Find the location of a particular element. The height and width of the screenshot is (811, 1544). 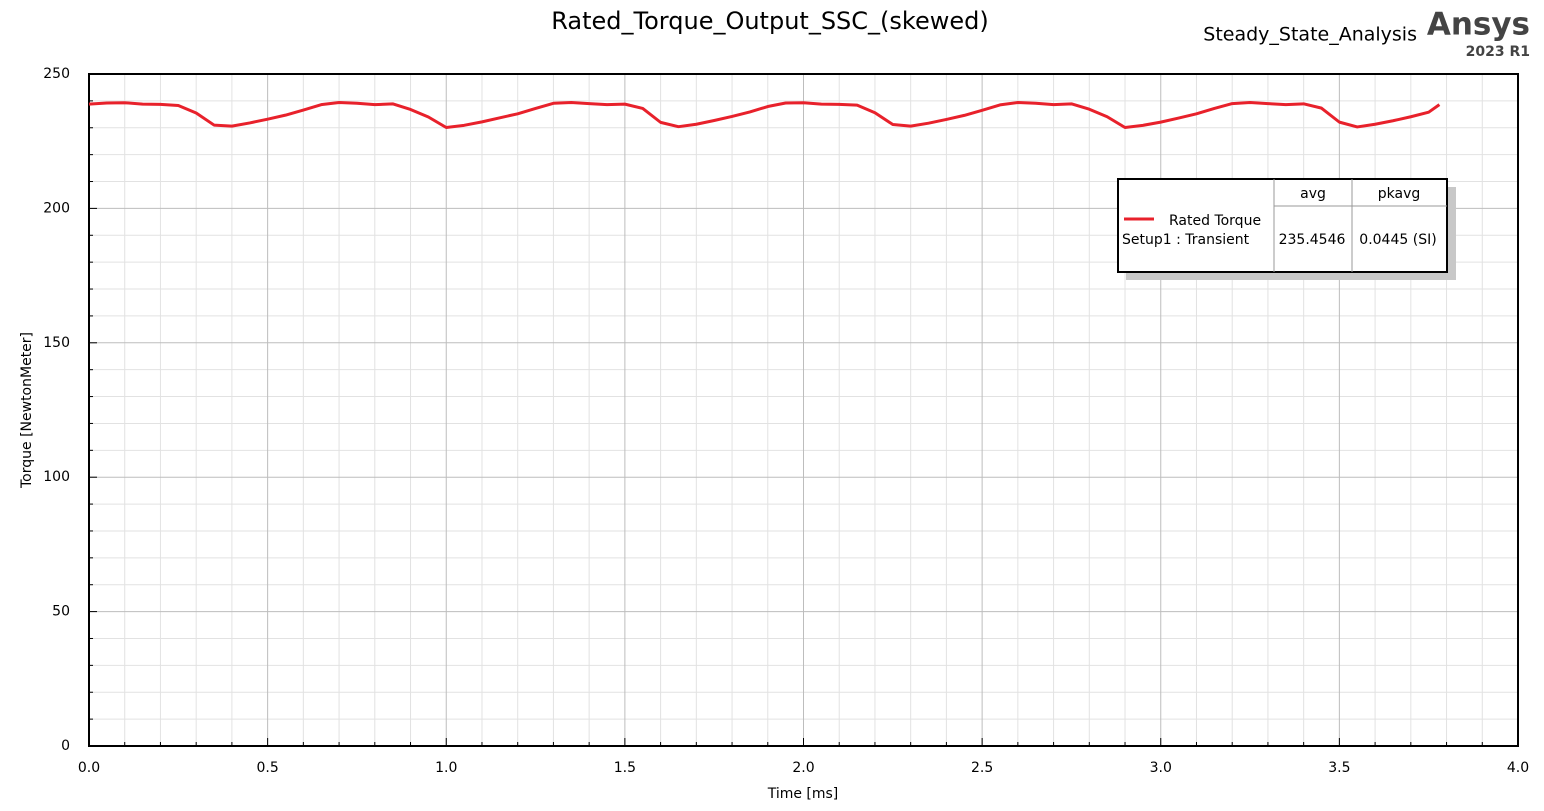

x-tick-label: 1.0 is located at coordinates (446, 768).